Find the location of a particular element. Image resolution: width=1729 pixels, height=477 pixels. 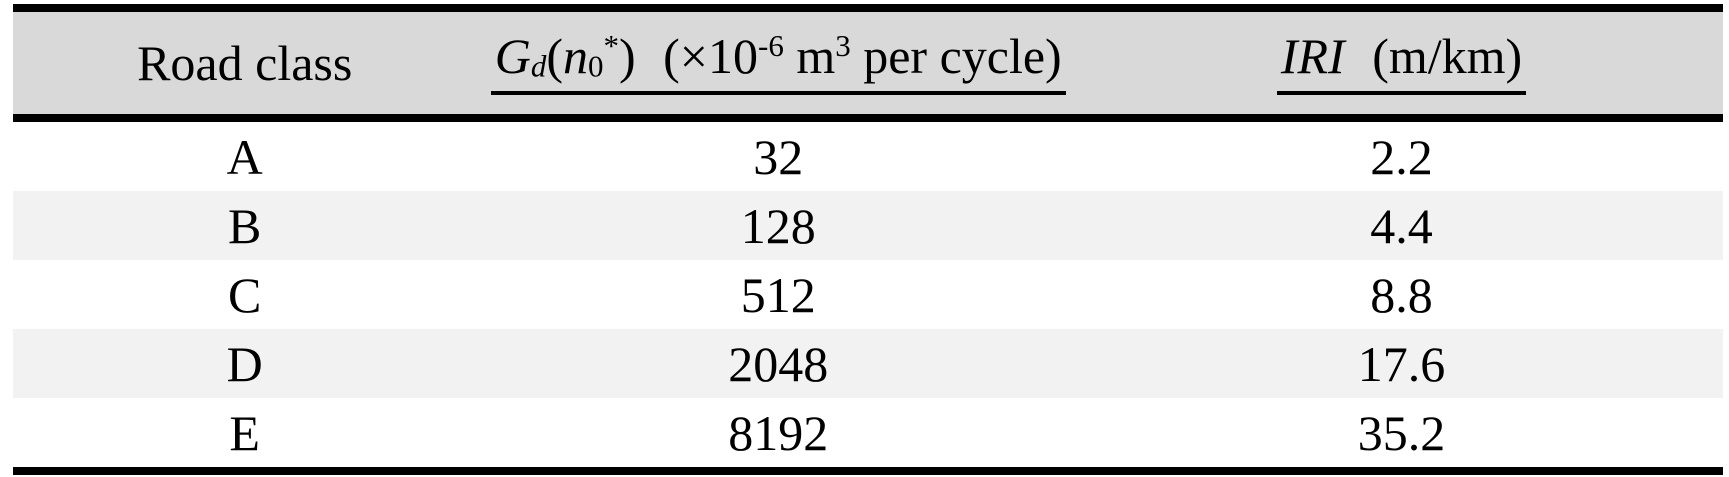

header-gd-formula: Gd(n0*) (×10-6 m3 per cycle) is located at coordinates (778, 63).